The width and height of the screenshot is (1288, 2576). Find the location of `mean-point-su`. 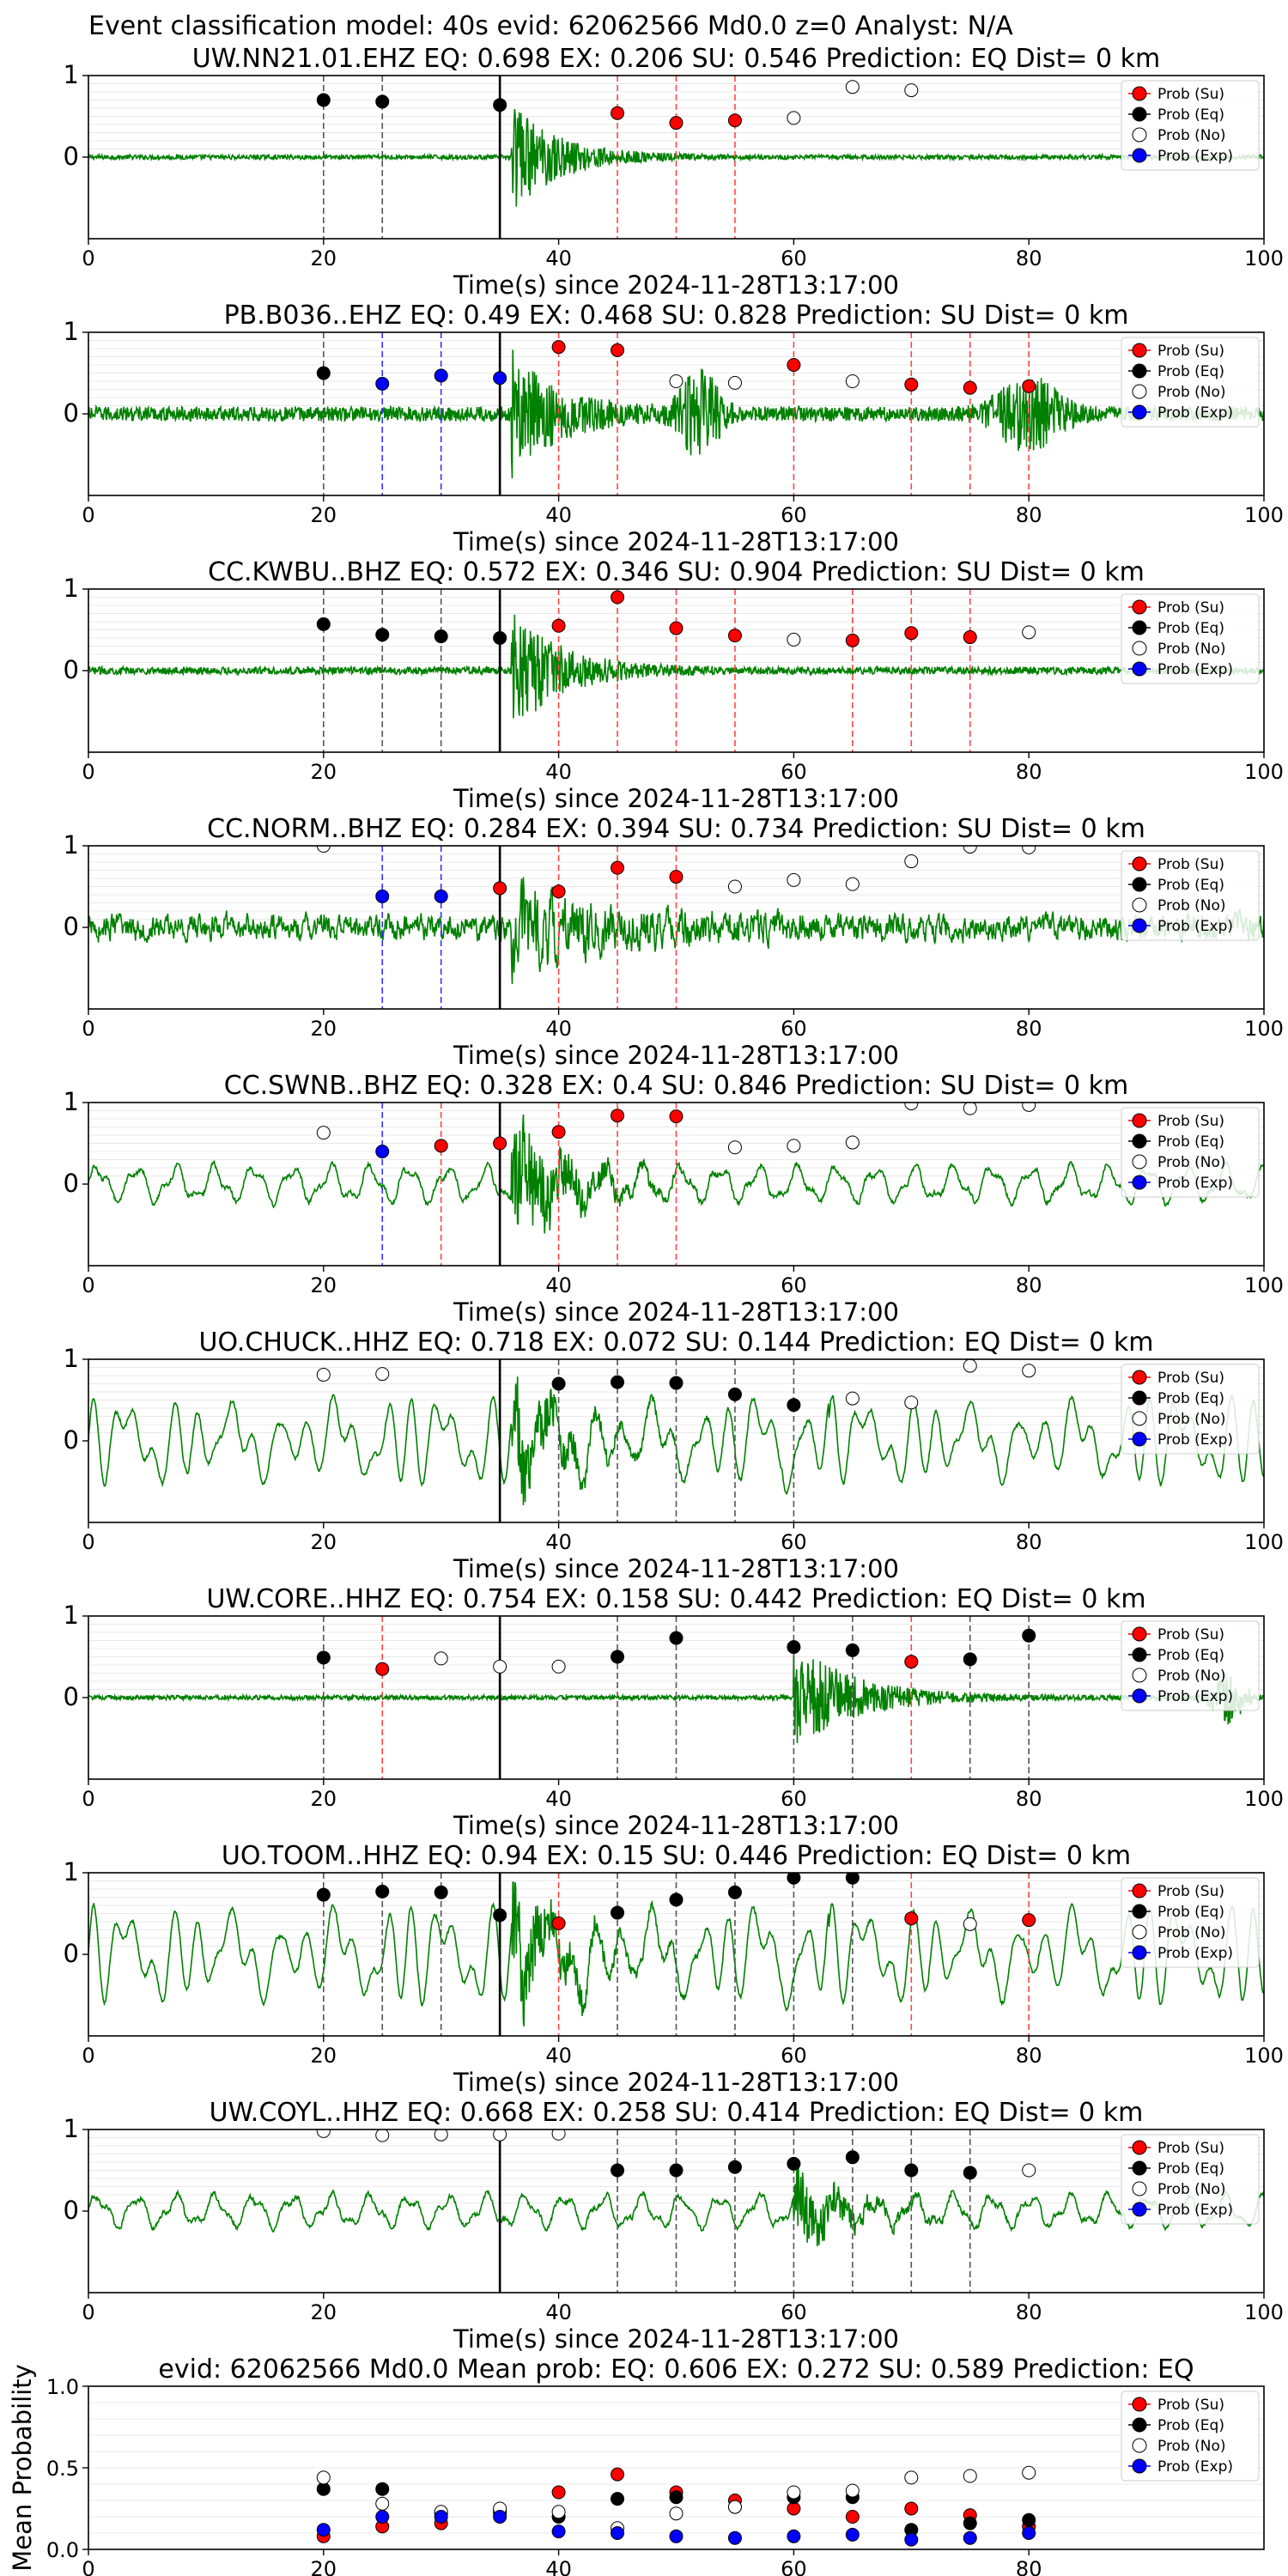

mean-point-su is located at coordinates (618, 2474).